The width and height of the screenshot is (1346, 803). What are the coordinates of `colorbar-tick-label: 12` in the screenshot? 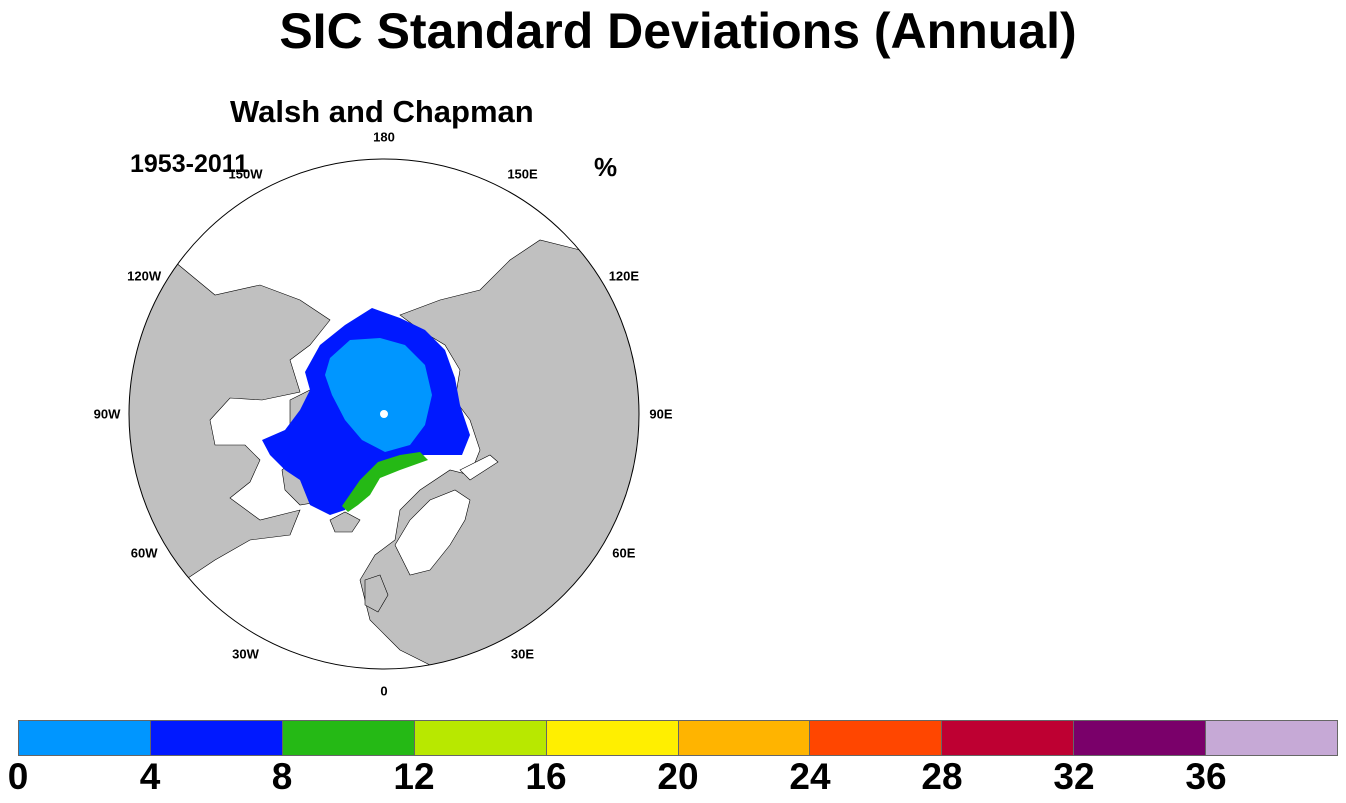 It's located at (414, 776).